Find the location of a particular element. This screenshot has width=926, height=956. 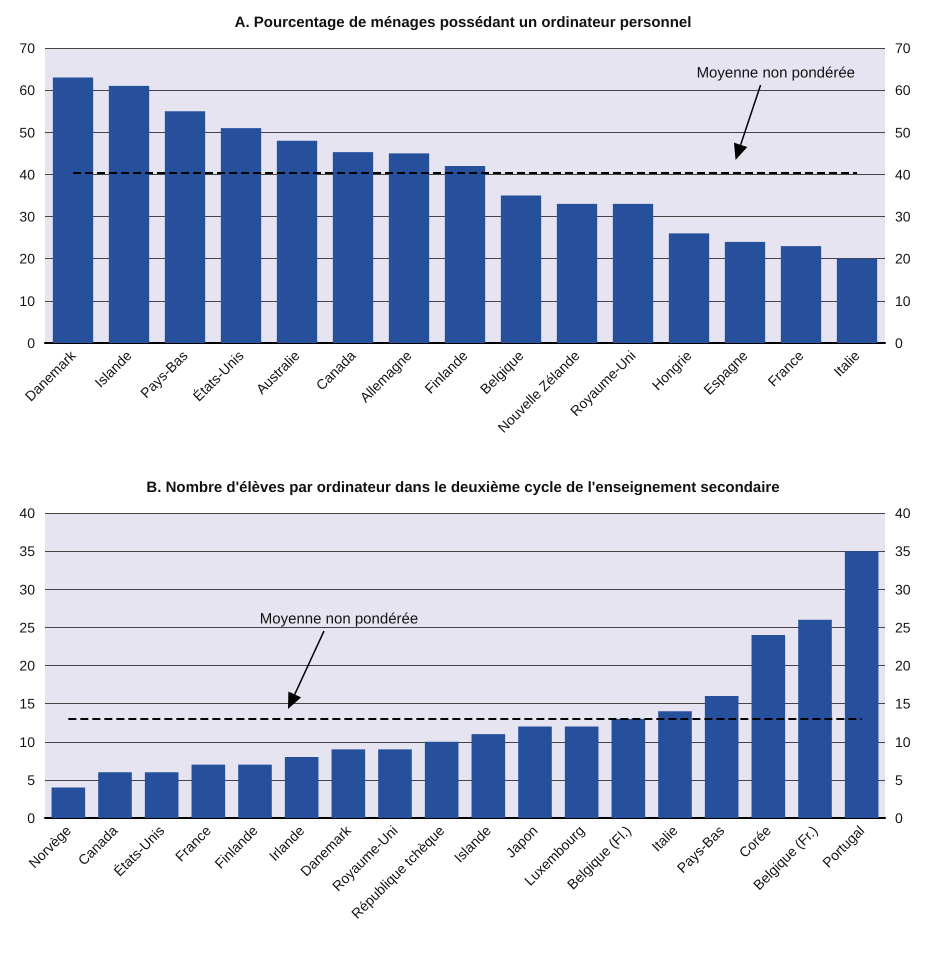

y2-tick-label: 50 is located at coordinates (903, 132).